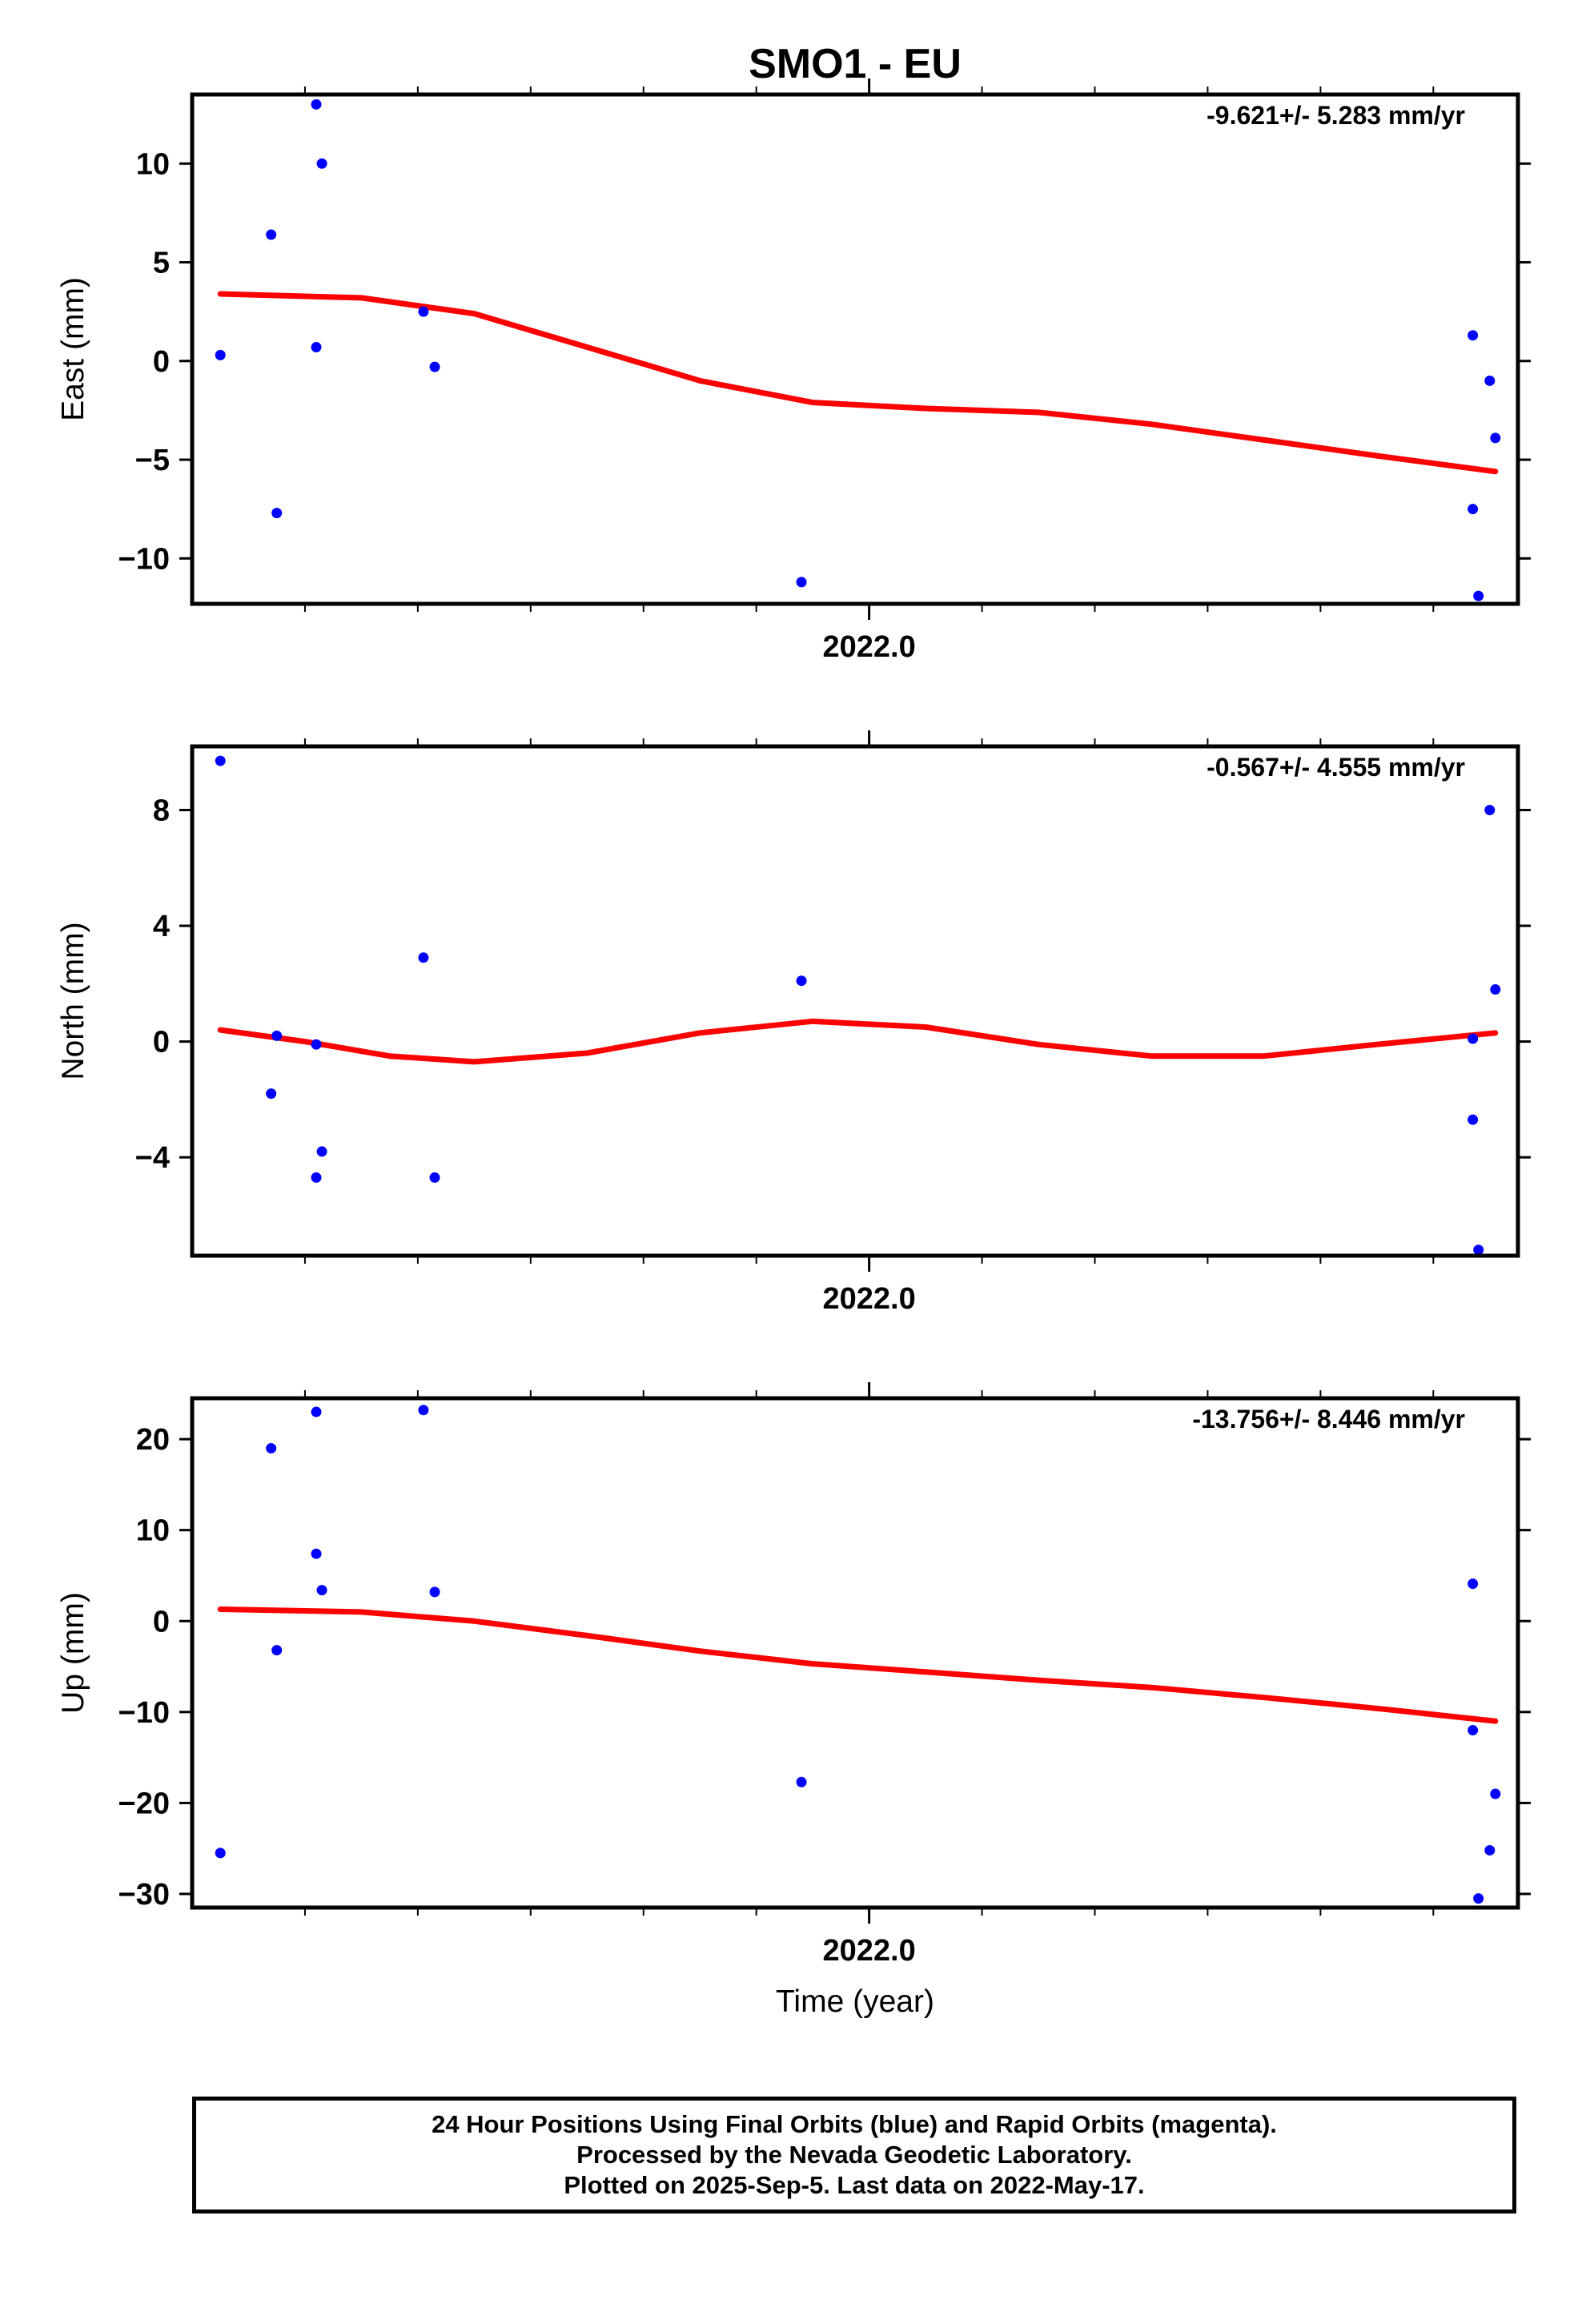 This screenshot has width=1582, height=2324. I want to click on rate-label: -13.756+/- 8.446 mm/yr, so click(1328, 1419).